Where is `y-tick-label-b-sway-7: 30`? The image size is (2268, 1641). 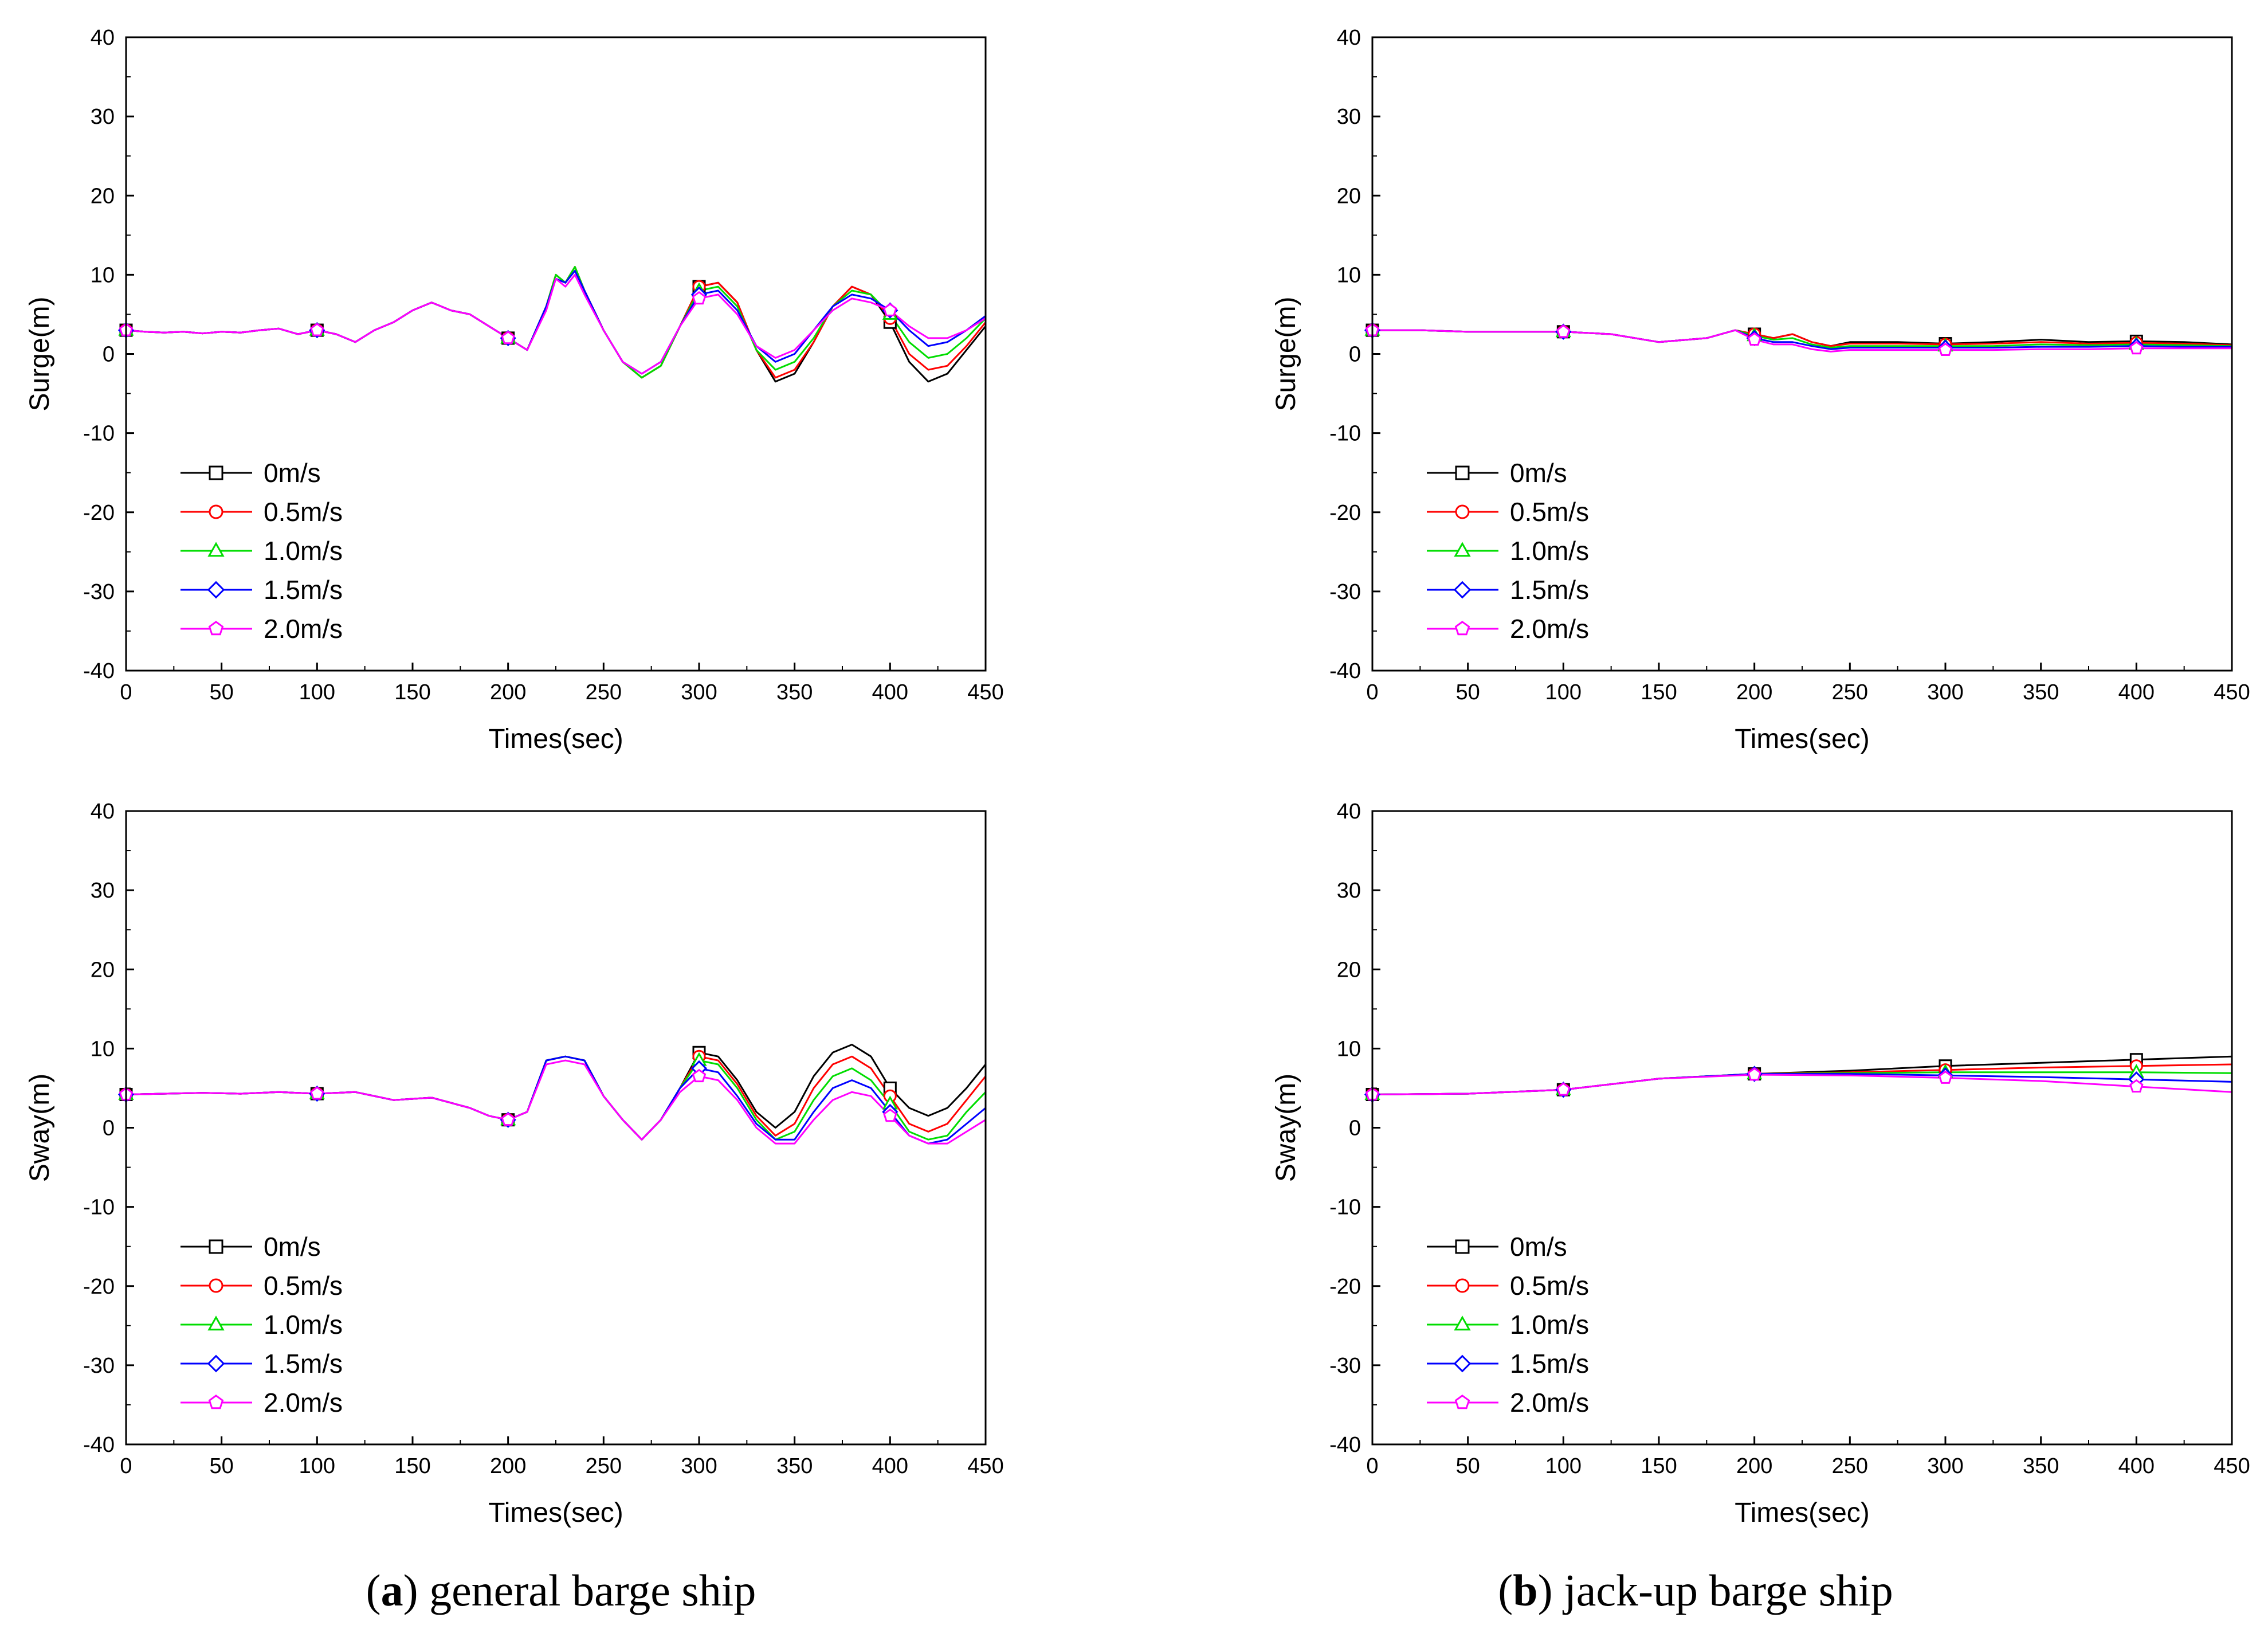
y-tick-label-b-sway-7: 30 is located at coordinates (1349, 891).